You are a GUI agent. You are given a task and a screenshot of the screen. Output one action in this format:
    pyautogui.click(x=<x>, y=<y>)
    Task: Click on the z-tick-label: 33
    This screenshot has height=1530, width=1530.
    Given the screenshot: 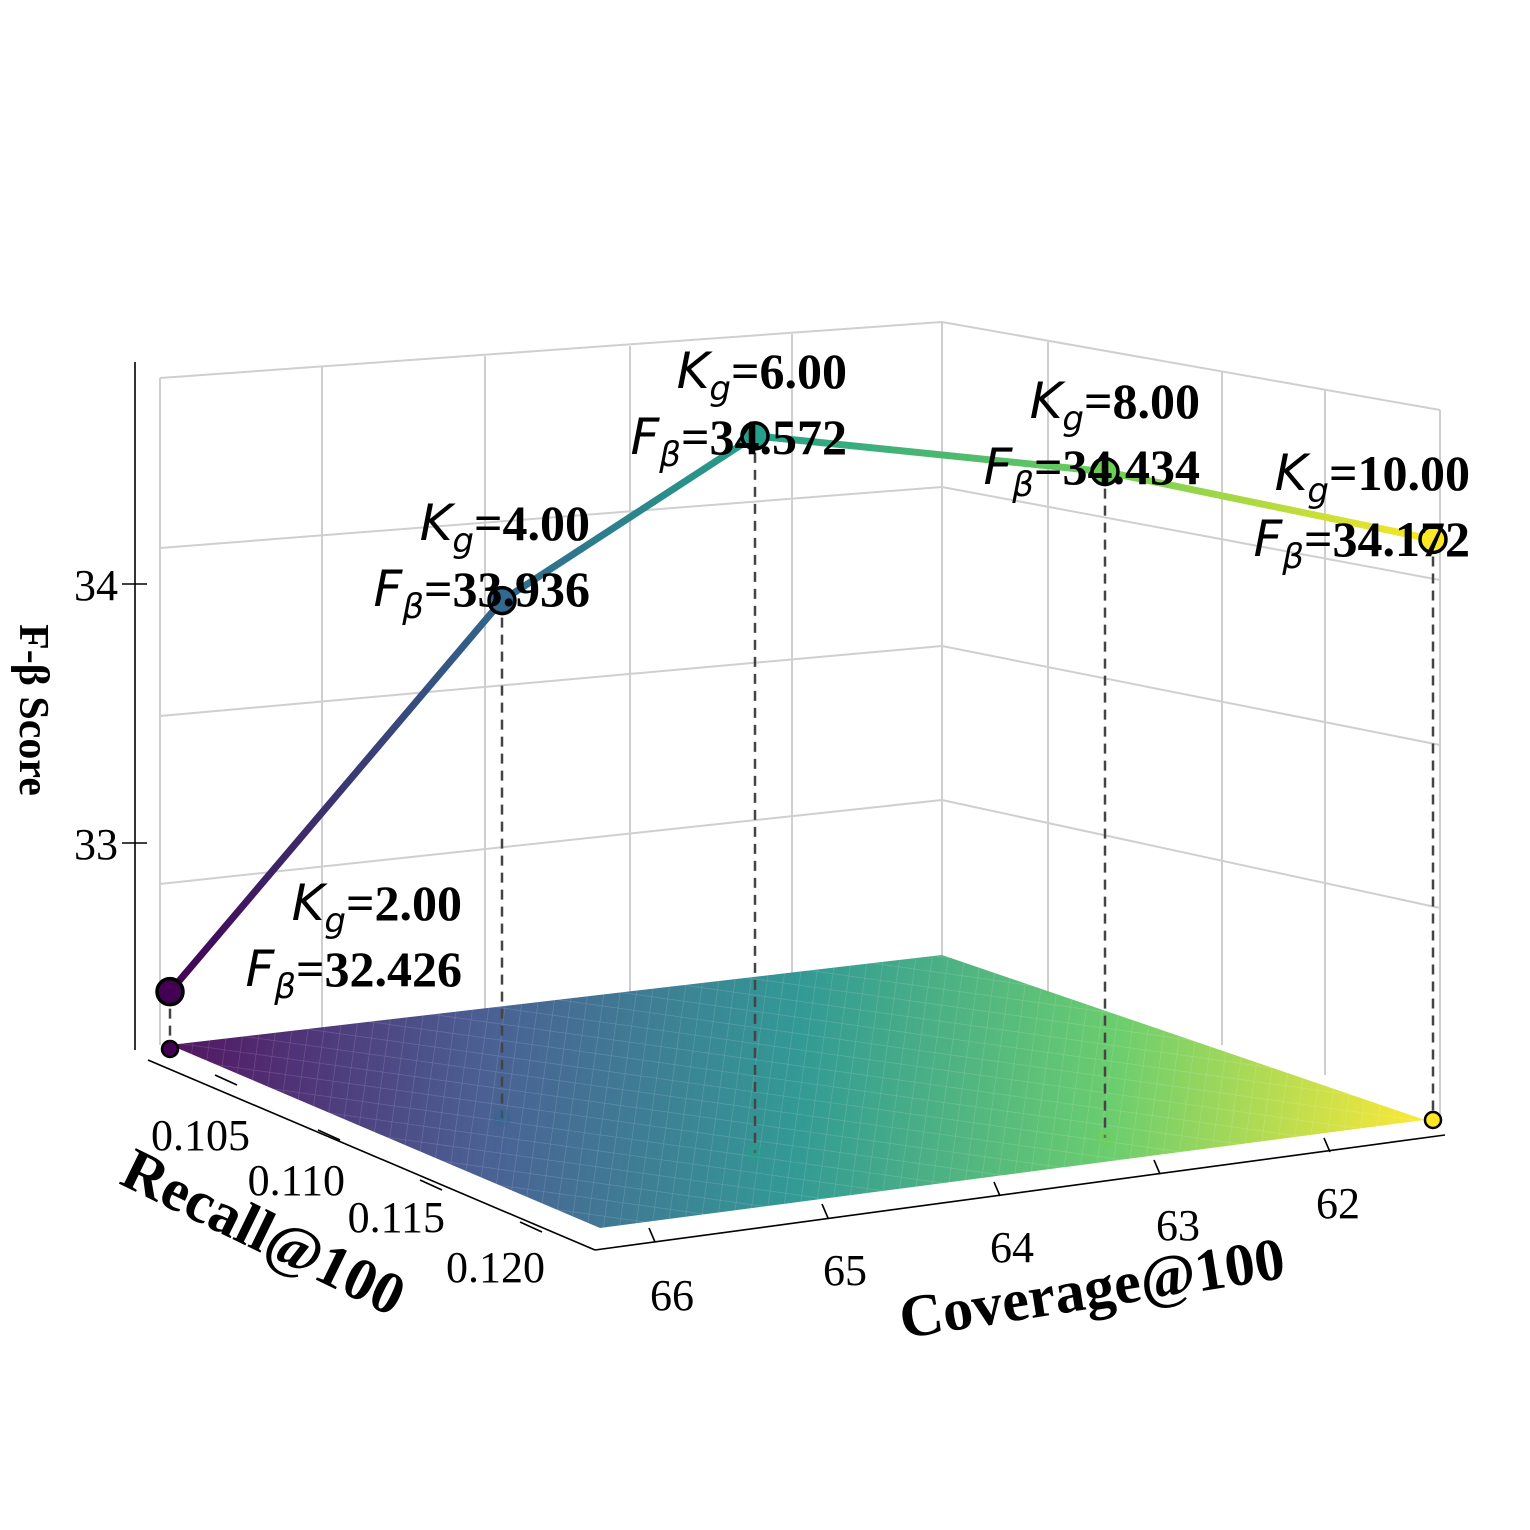 What is the action you would take?
    pyautogui.click(x=96, y=844)
    